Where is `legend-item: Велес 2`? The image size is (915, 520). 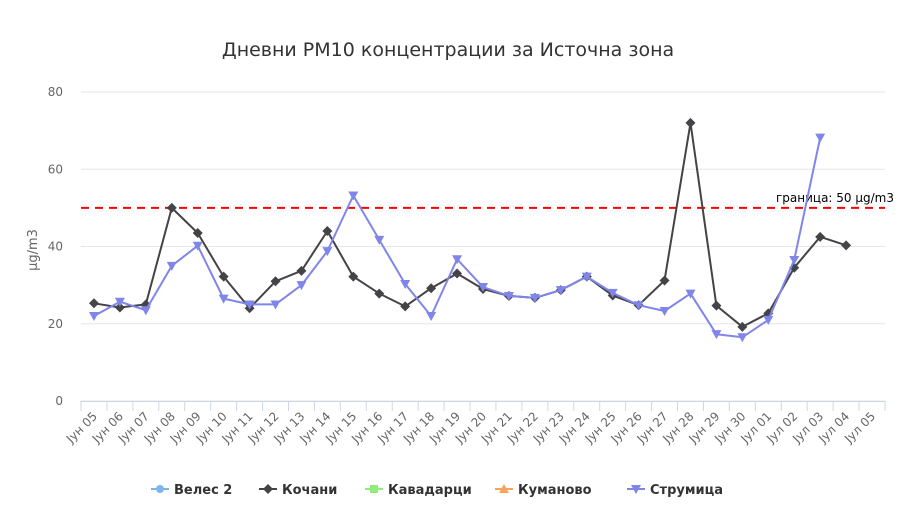
legend-item: Велес 2 is located at coordinates (191, 490).